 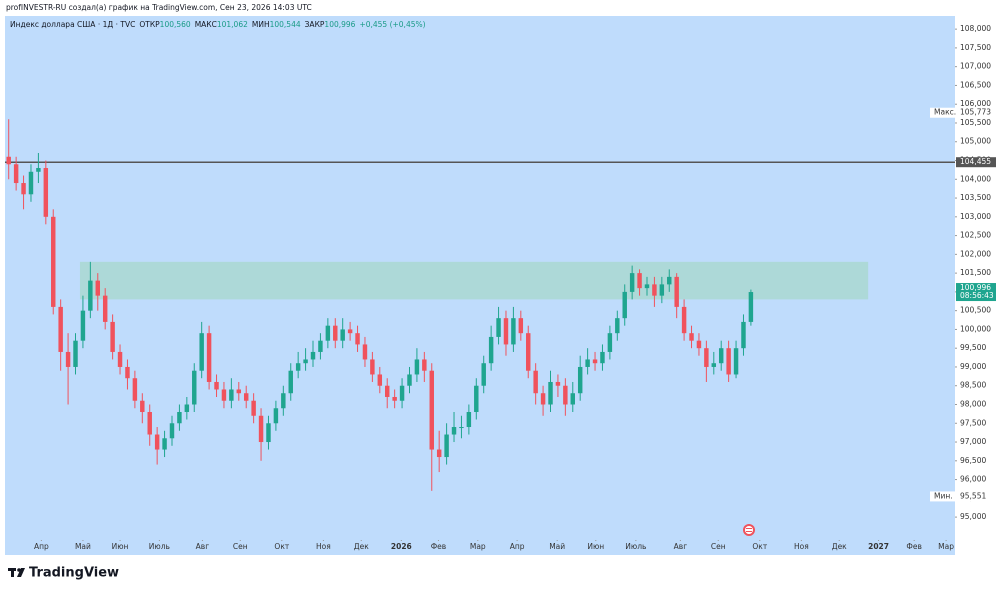 What do you see at coordinates (975, 178) in the screenshot?
I see `y-tick-label: 104,000` at bounding box center [975, 178].